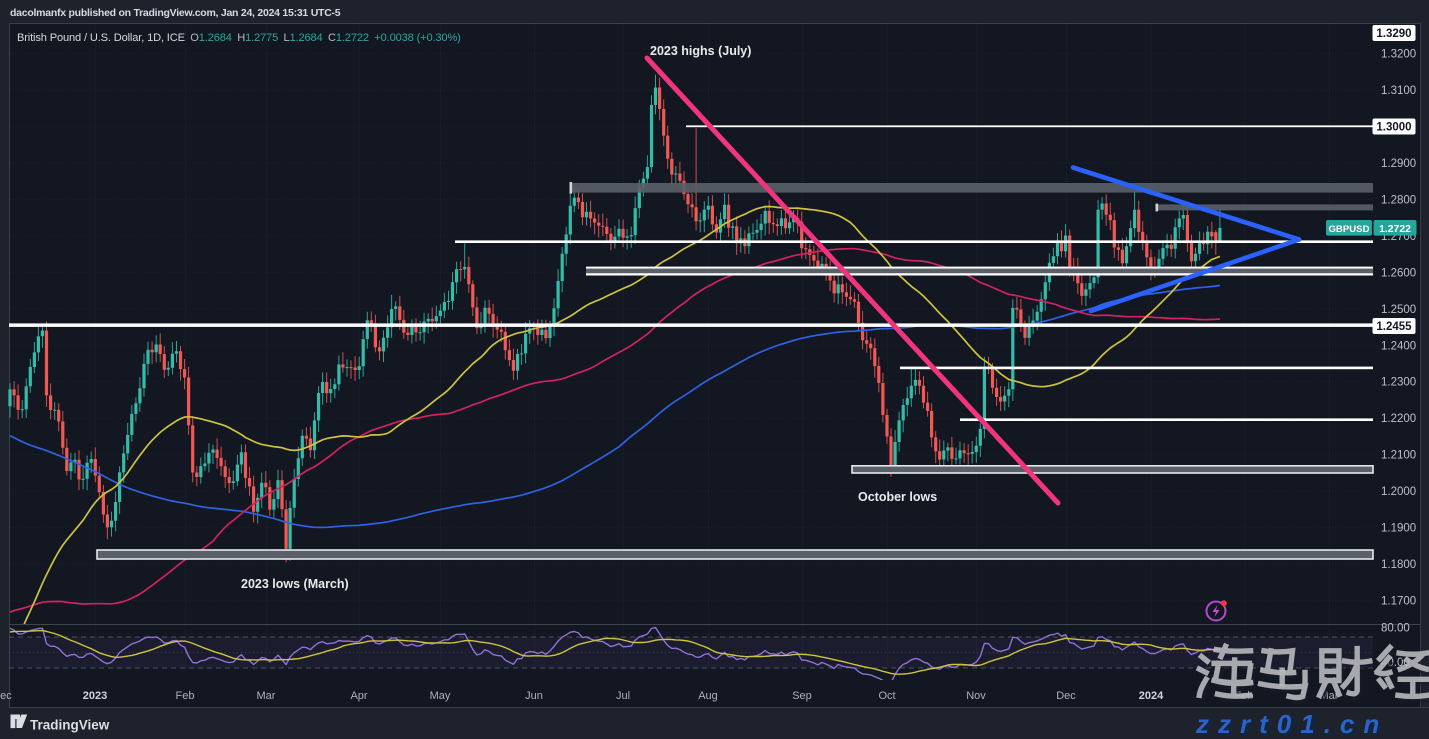 Image resolution: width=1429 pixels, height=739 pixels. I want to click on svg-text: Jun, so click(534, 696).